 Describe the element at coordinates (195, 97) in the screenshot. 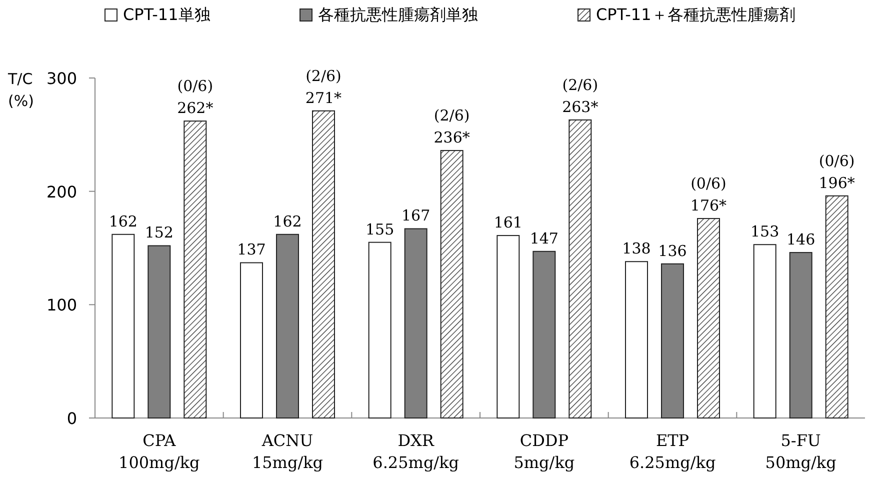

I see `data-label: (0/6) 262*` at that location.